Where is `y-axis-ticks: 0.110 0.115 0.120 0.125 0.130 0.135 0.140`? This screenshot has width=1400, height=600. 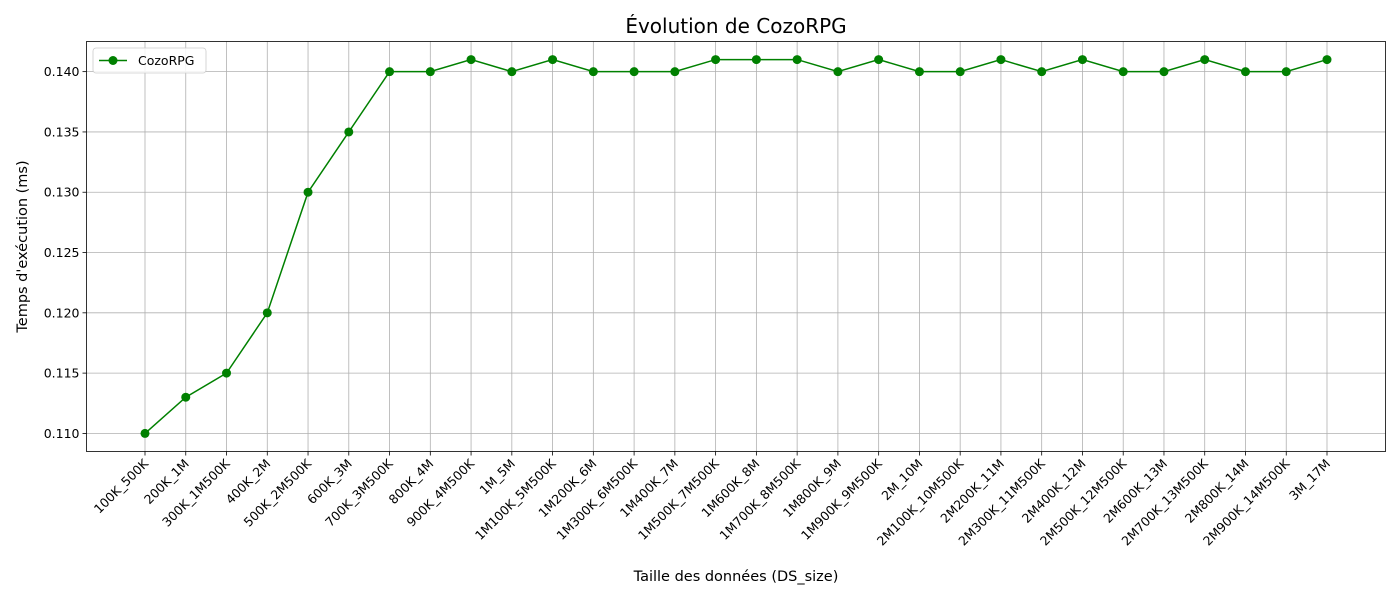 y-axis-ticks: 0.110 0.115 0.120 0.125 0.130 0.135 0.140 is located at coordinates (65, 252).